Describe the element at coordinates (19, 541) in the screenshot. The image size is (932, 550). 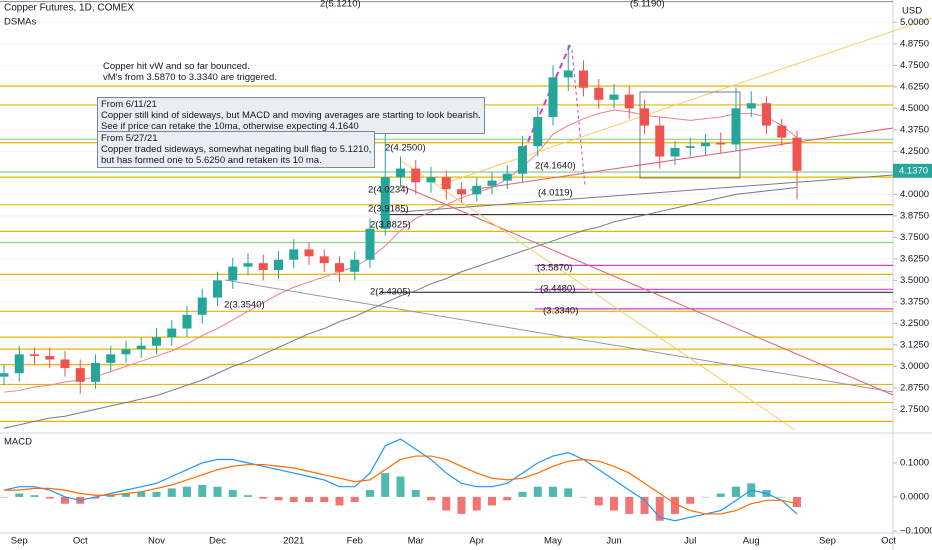
I see `x-tick-label: Sep` at that location.